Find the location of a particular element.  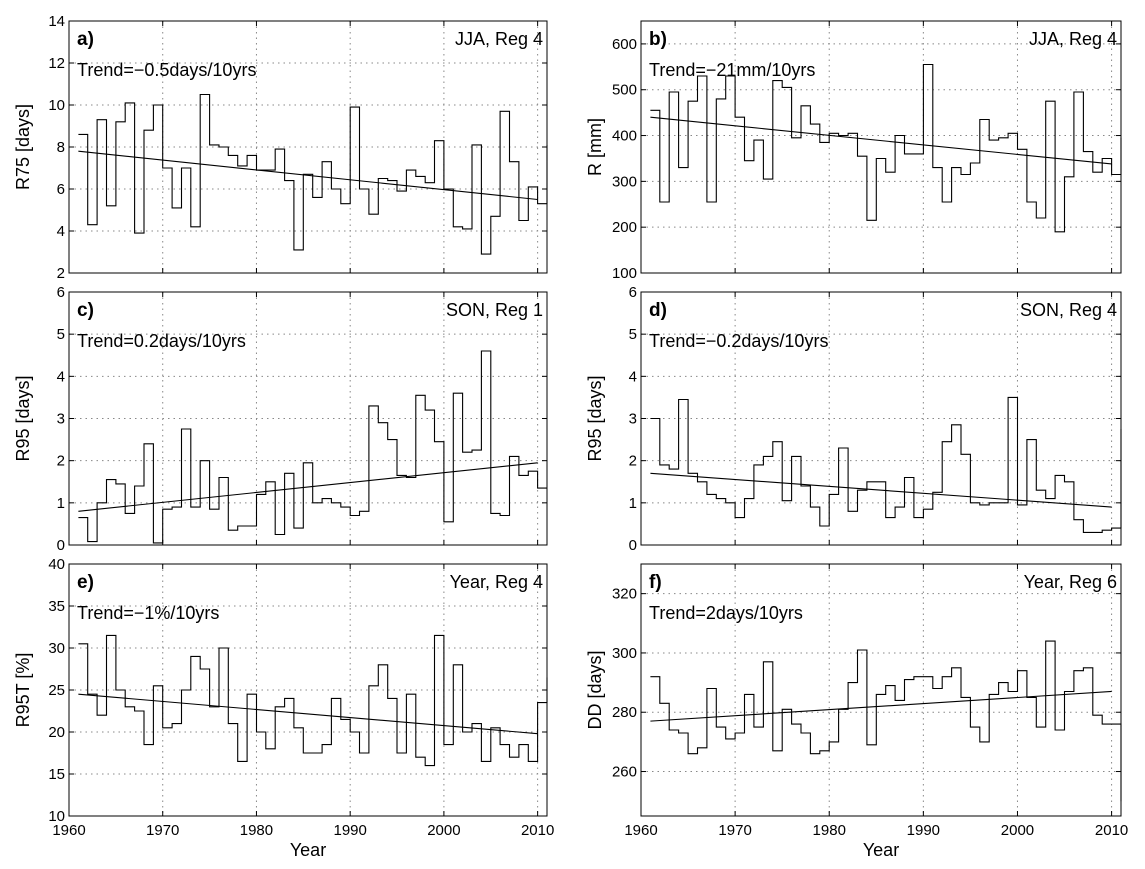

panel-info: SON, Reg 4 is located at coordinates (1068, 310).